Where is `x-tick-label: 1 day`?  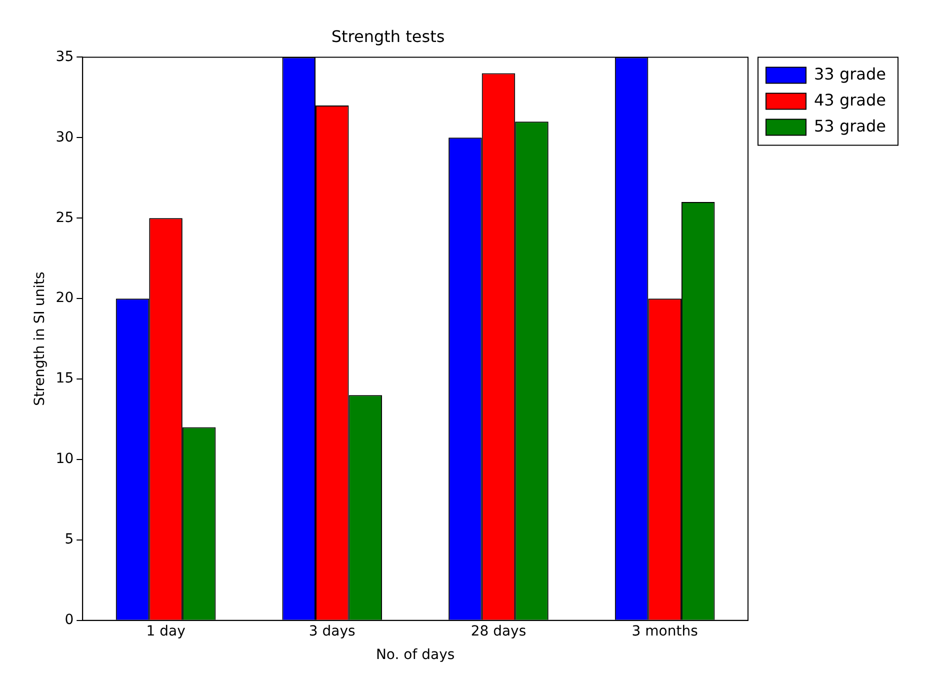
x-tick-label: 1 day is located at coordinates (166, 631).